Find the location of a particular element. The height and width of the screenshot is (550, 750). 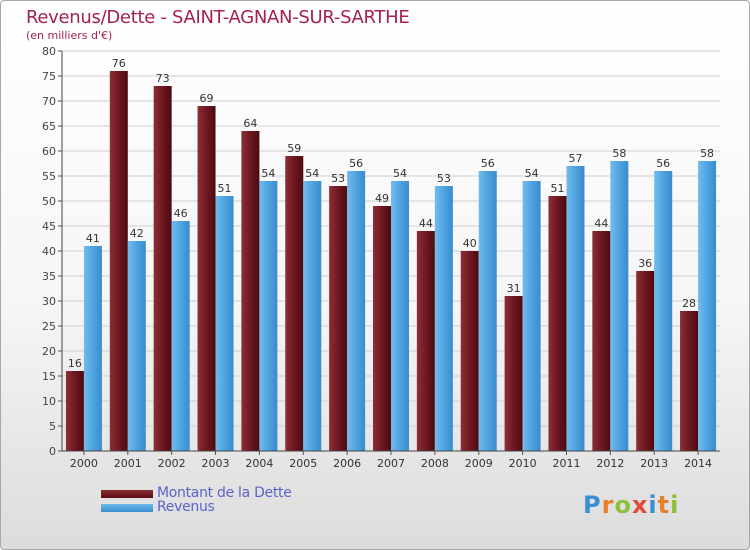

debt-value-label: 69 is located at coordinates (207, 98).